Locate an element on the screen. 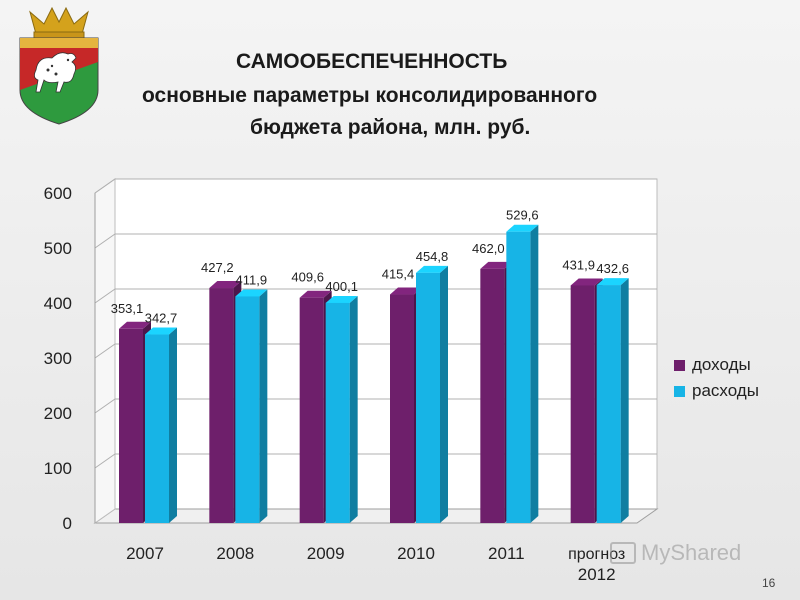 This screenshot has height=600, width=800. coat-of-arms-icon is located at coordinates (59, 65).